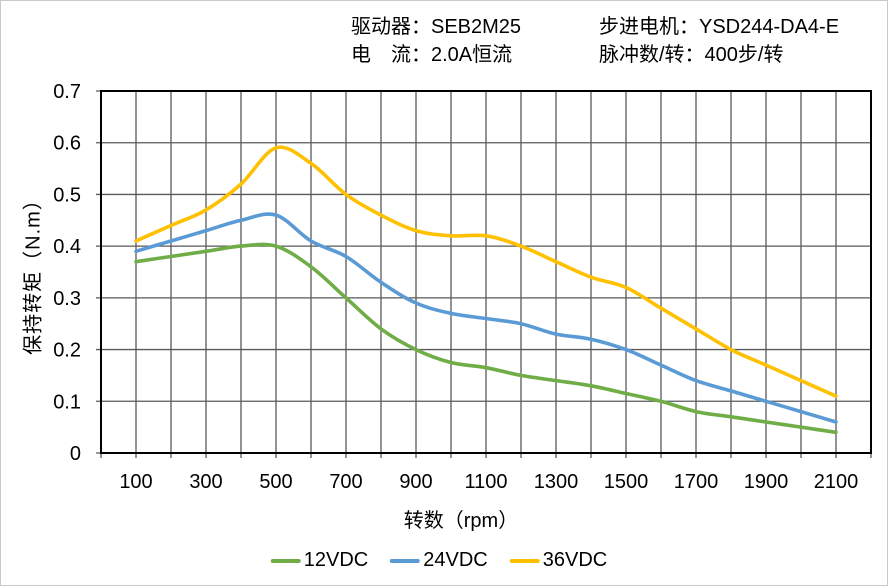 The height and width of the screenshot is (586, 888). Describe the element at coordinates (436, 41) in the screenshot. I see `header-left: 驱动器：SEB2M25 电 流：2.0A恒流` at that location.